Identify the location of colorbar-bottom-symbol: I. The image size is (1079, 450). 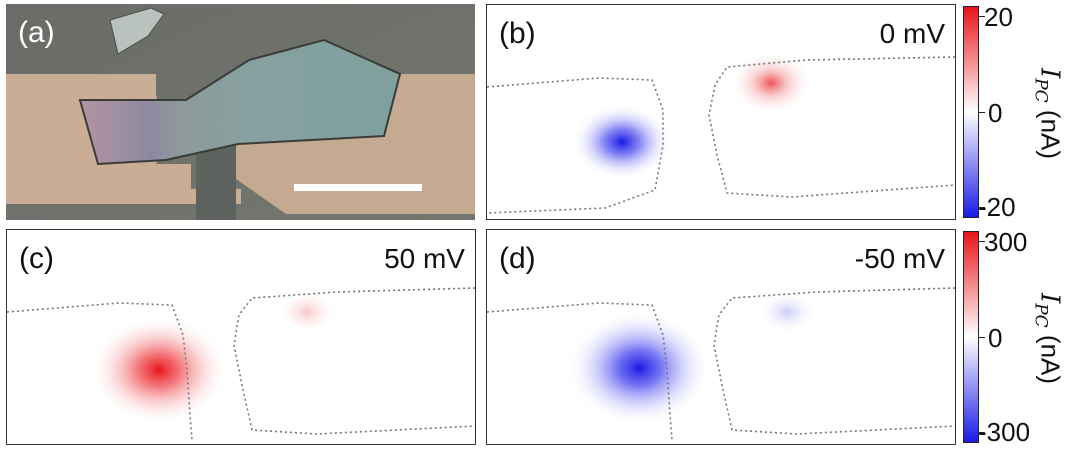
(1049, 298).